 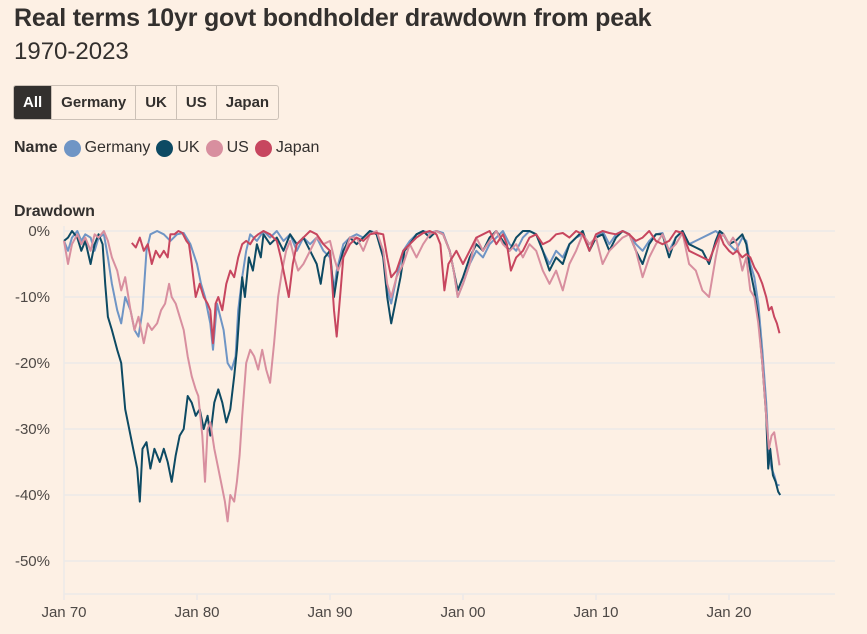 I want to click on legend-swatch-germany, so click(x=72, y=148).